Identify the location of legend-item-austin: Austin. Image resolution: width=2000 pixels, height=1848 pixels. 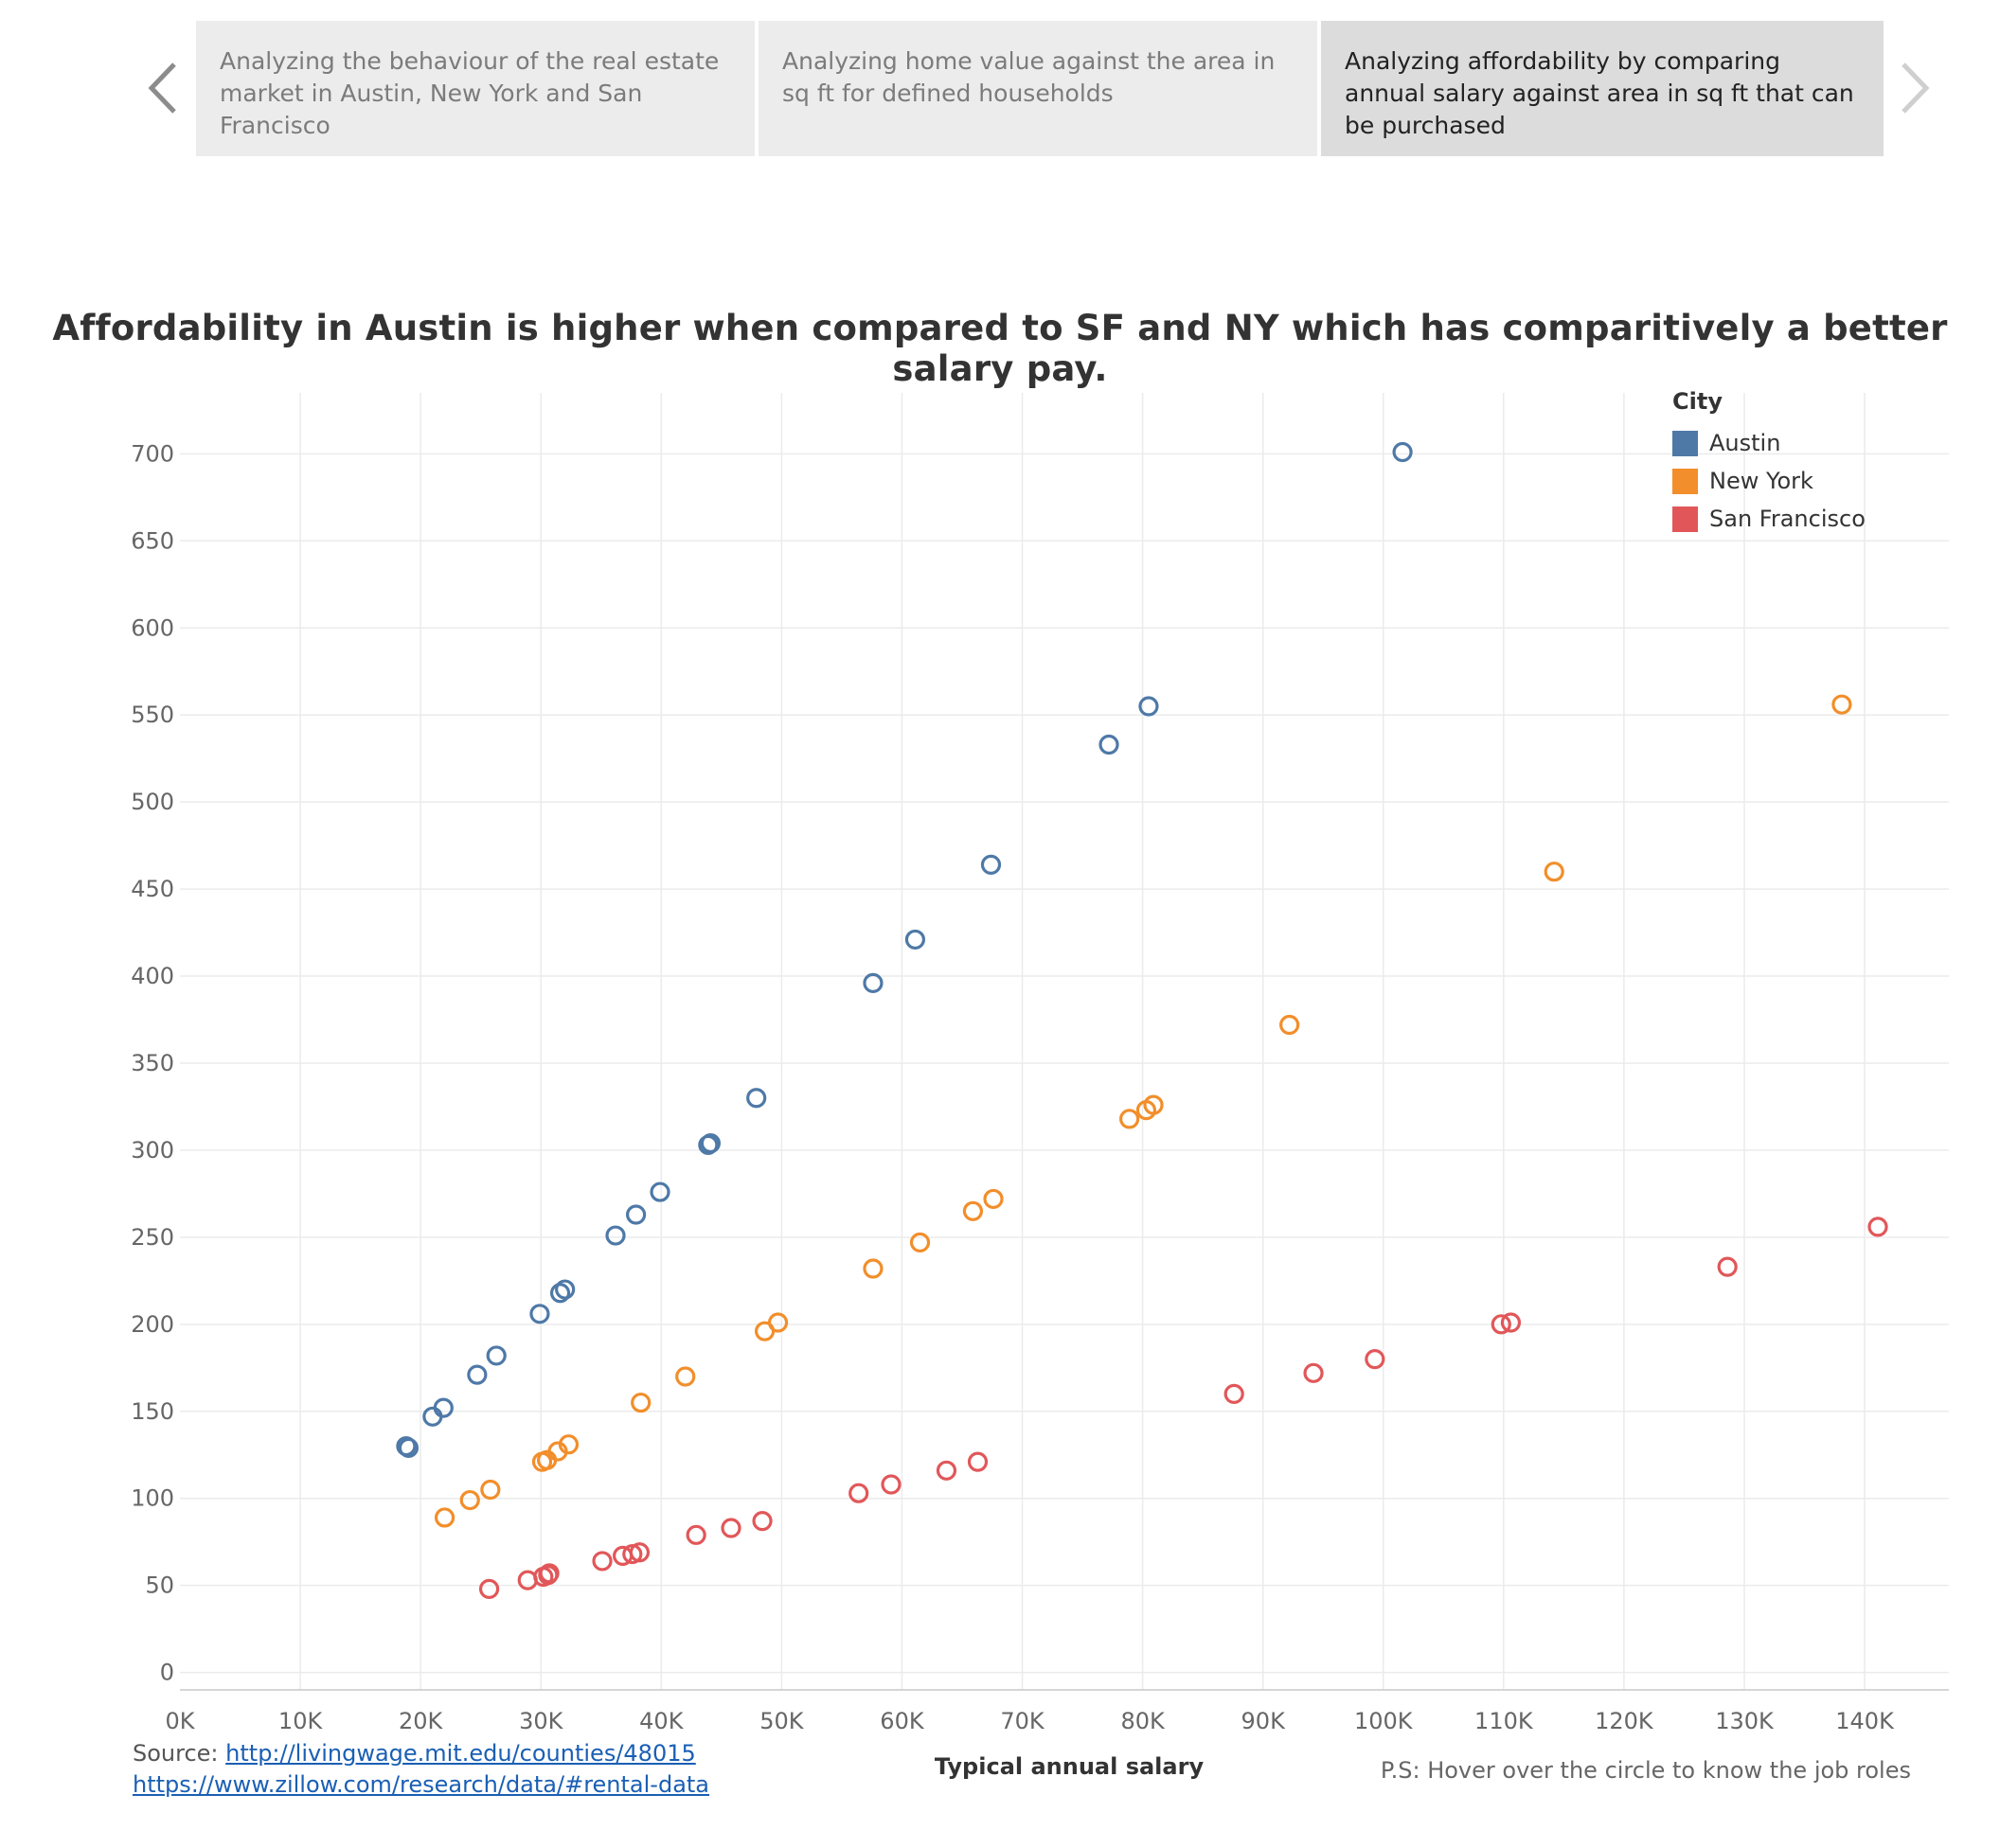
(1769, 443).